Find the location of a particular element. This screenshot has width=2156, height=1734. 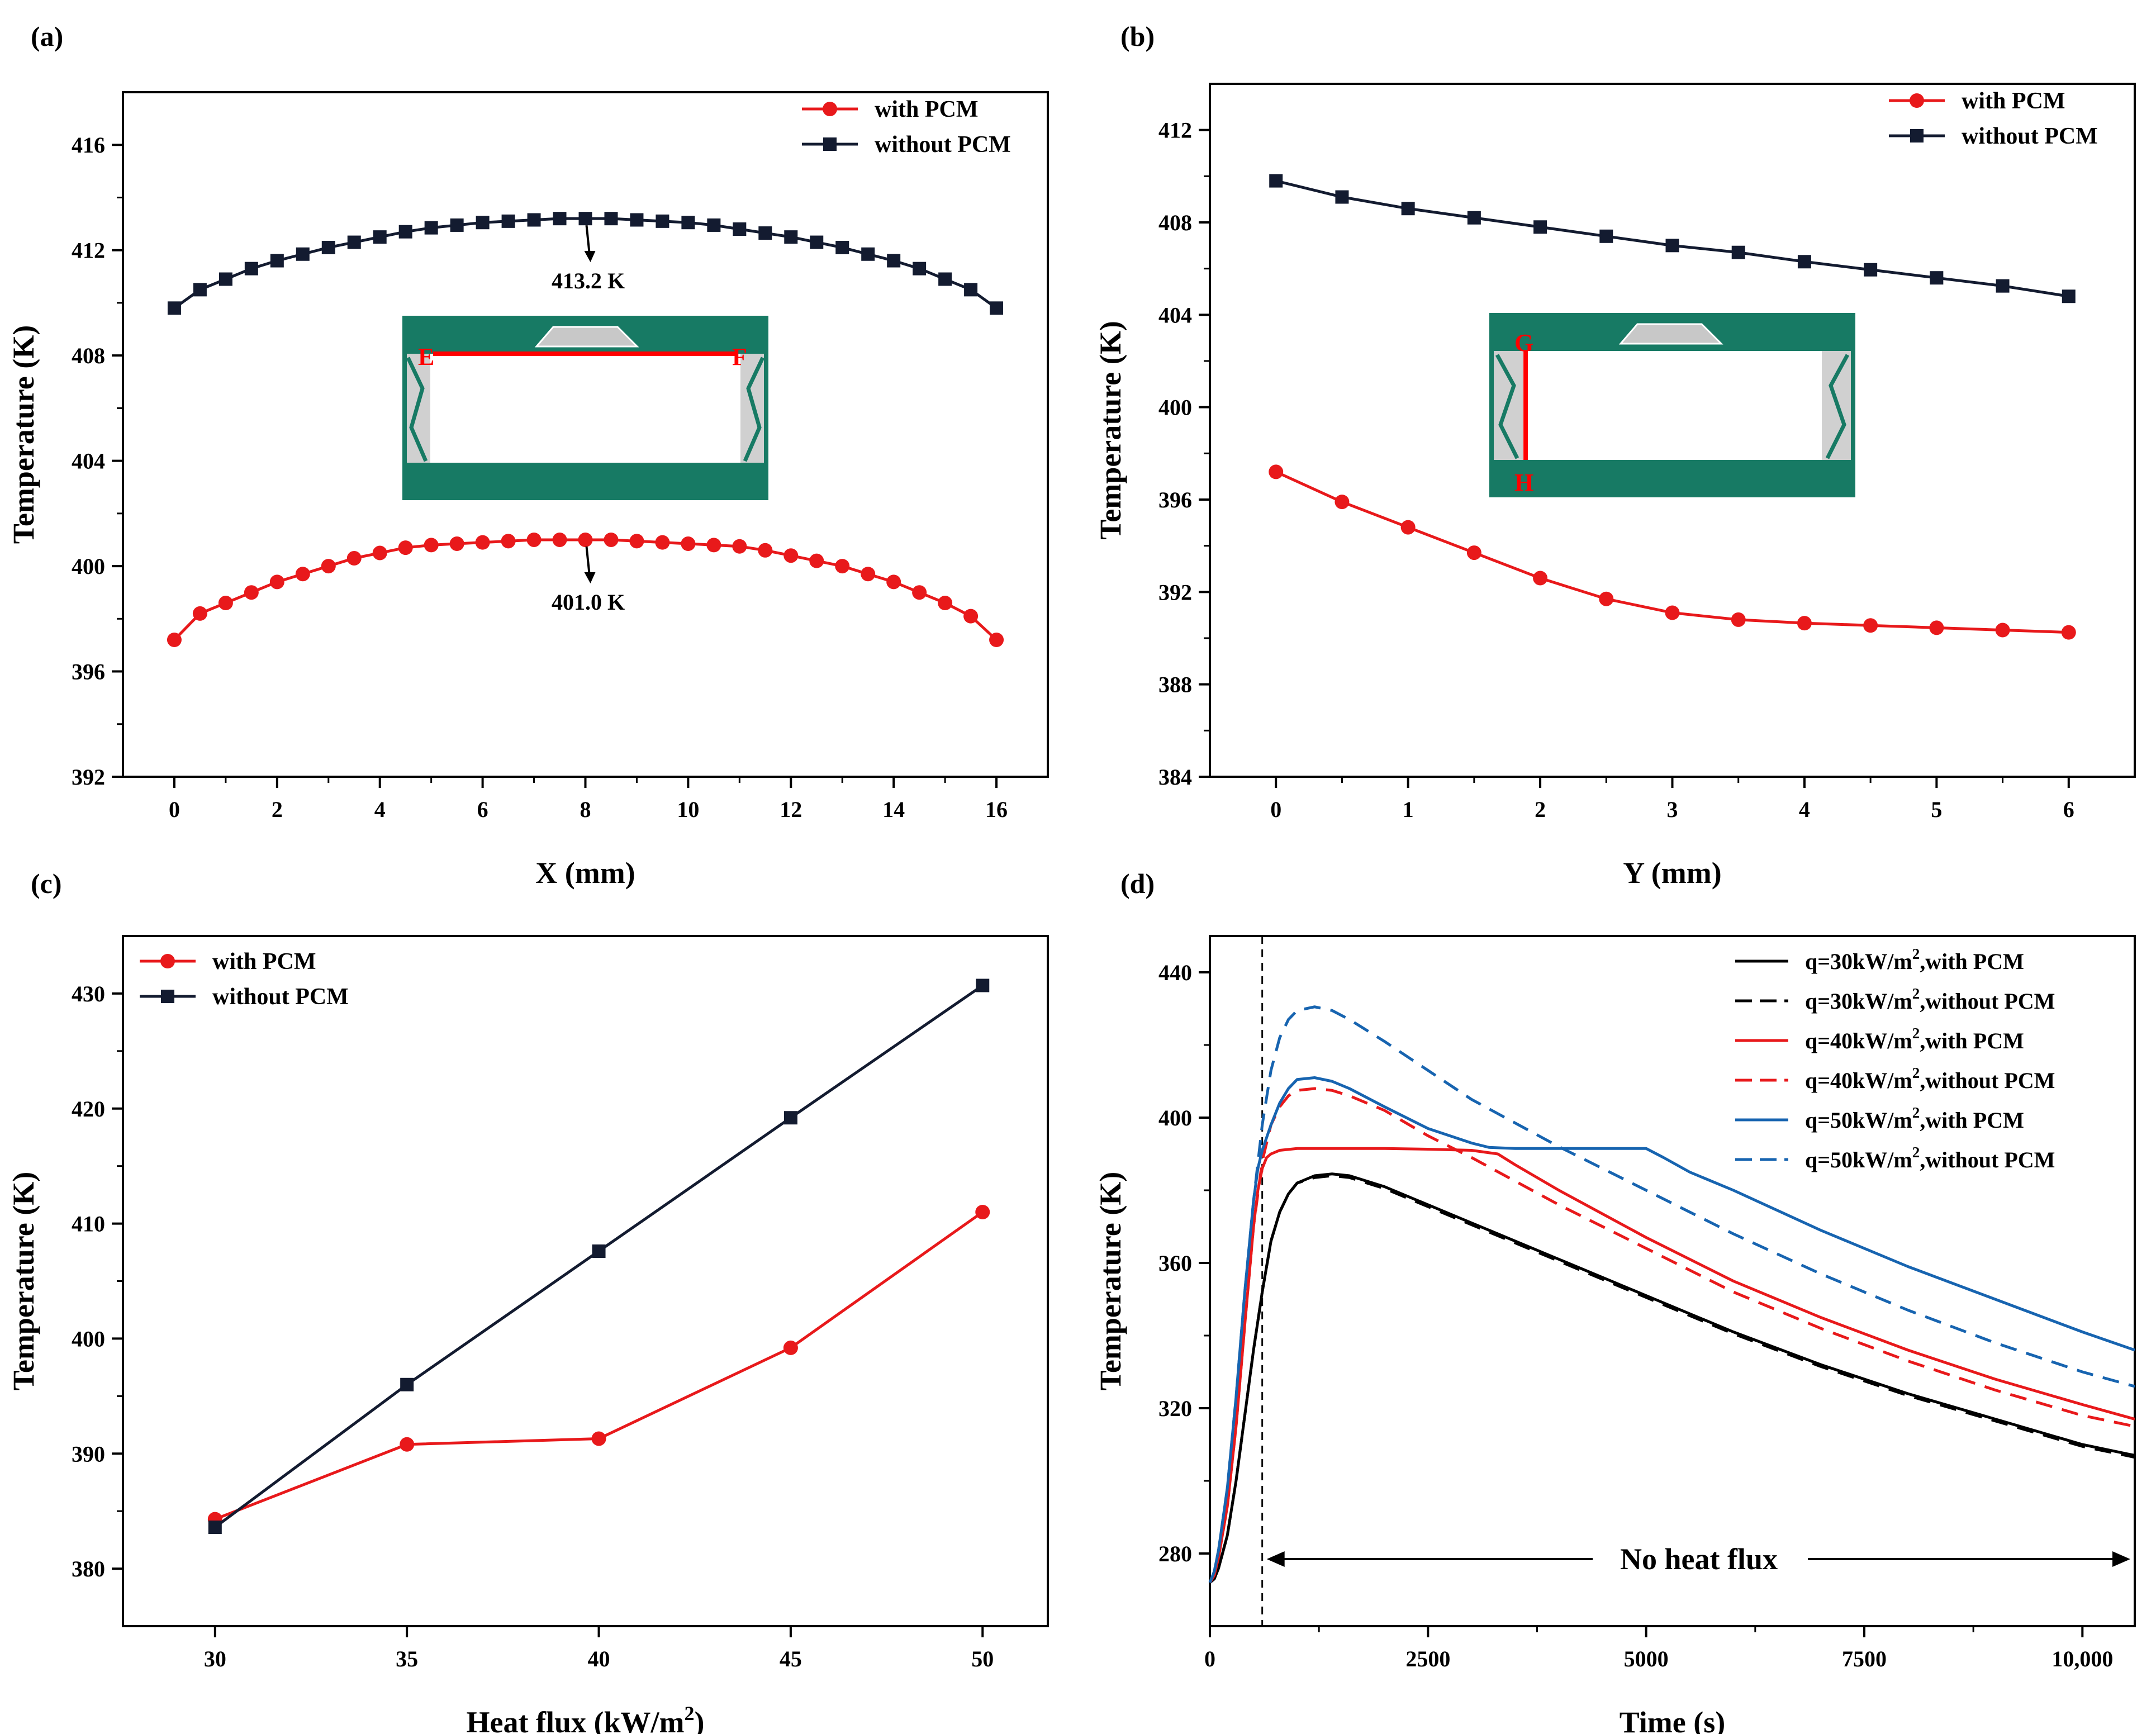

x-tick-label: 6 is located at coordinates (2068, 810).